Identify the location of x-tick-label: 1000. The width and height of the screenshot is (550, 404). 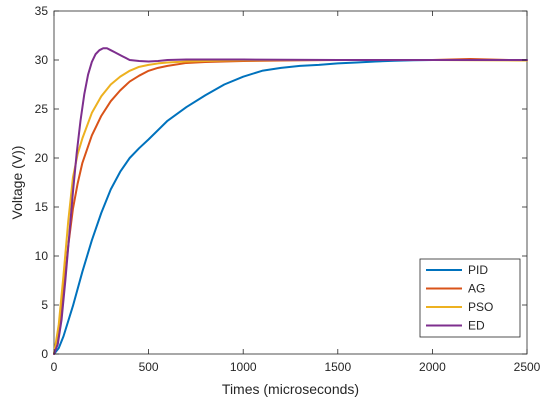
(243, 367).